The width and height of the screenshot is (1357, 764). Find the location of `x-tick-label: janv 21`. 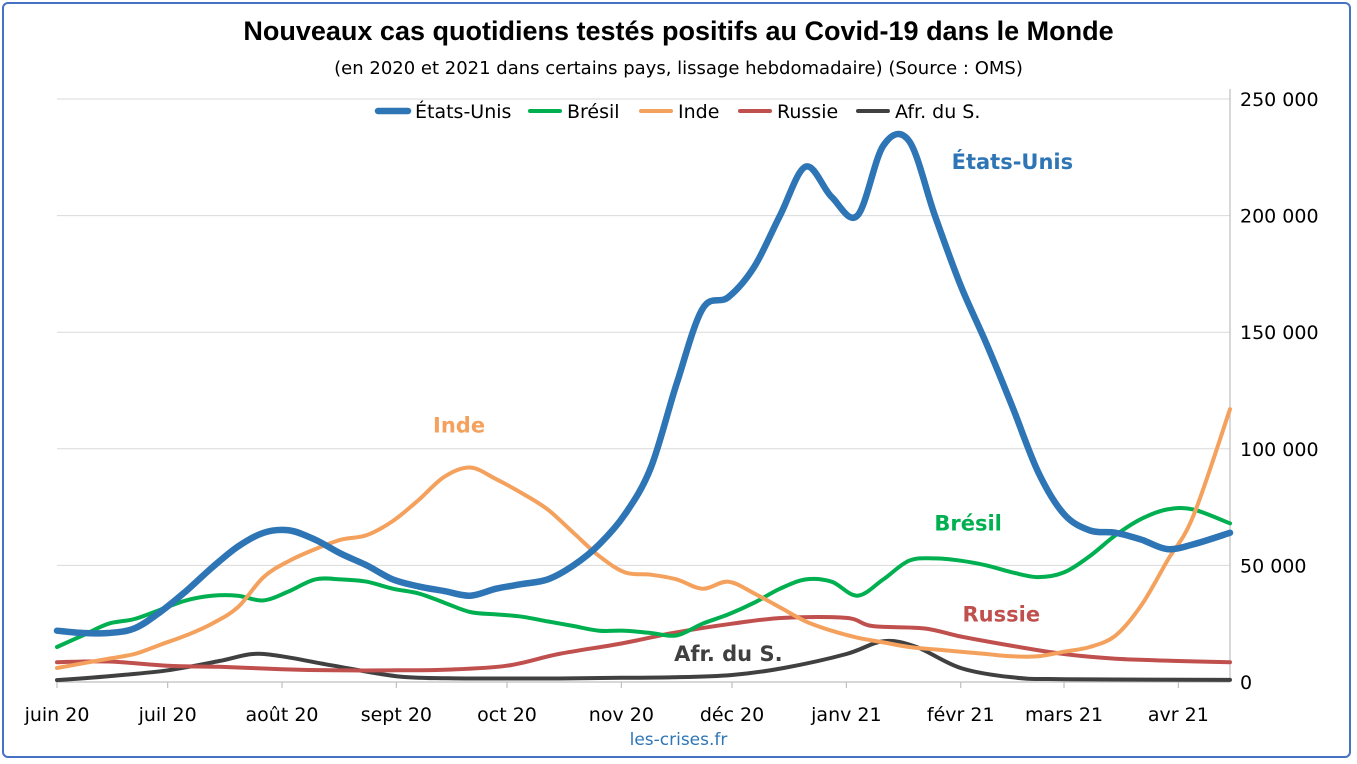

x-tick-label: janv 21 is located at coordinates (845, 715).